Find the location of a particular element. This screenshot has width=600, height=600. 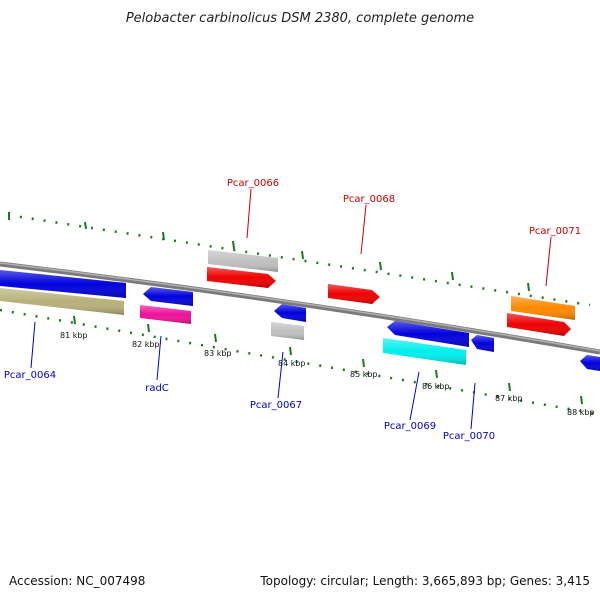

forward-strand-features is located at coordinates (287, 293).